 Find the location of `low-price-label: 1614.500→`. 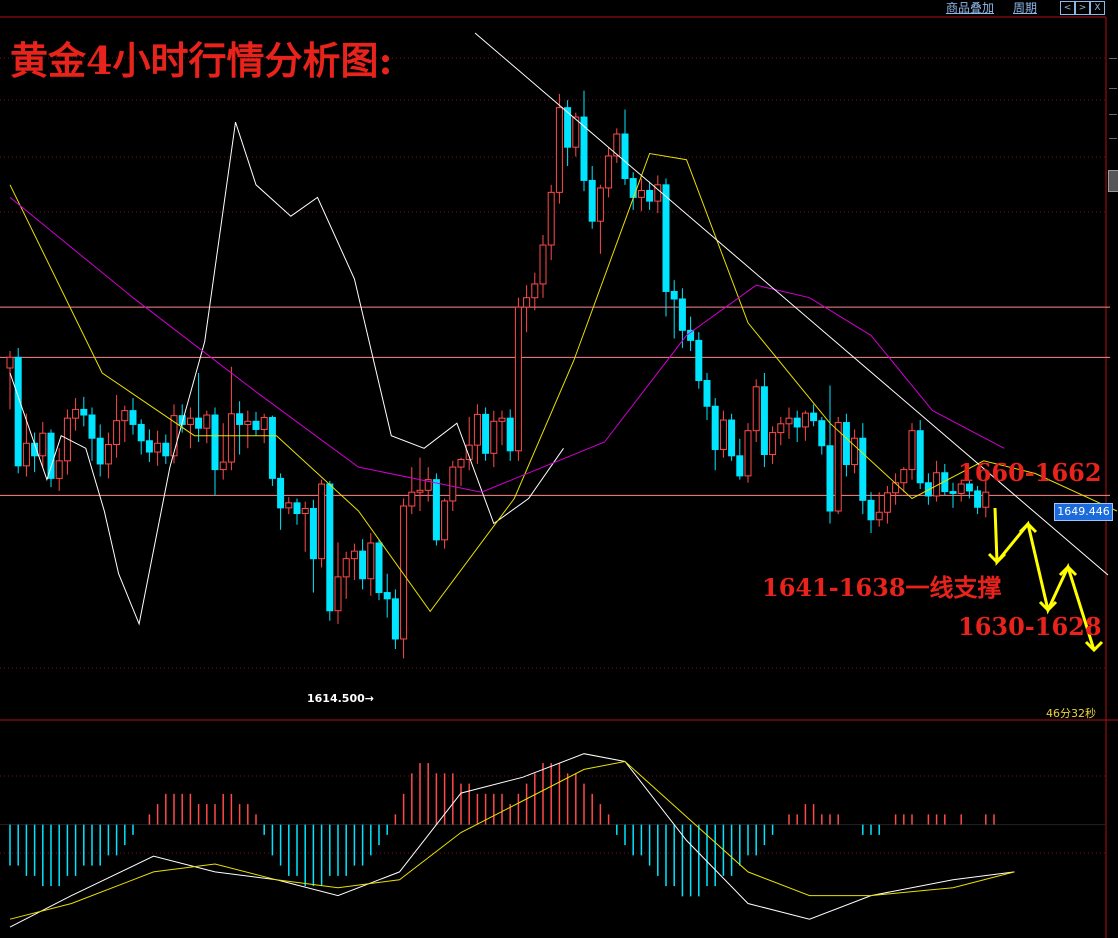

low-price-label: 1614.500→ is located at coordinates (340, 698).